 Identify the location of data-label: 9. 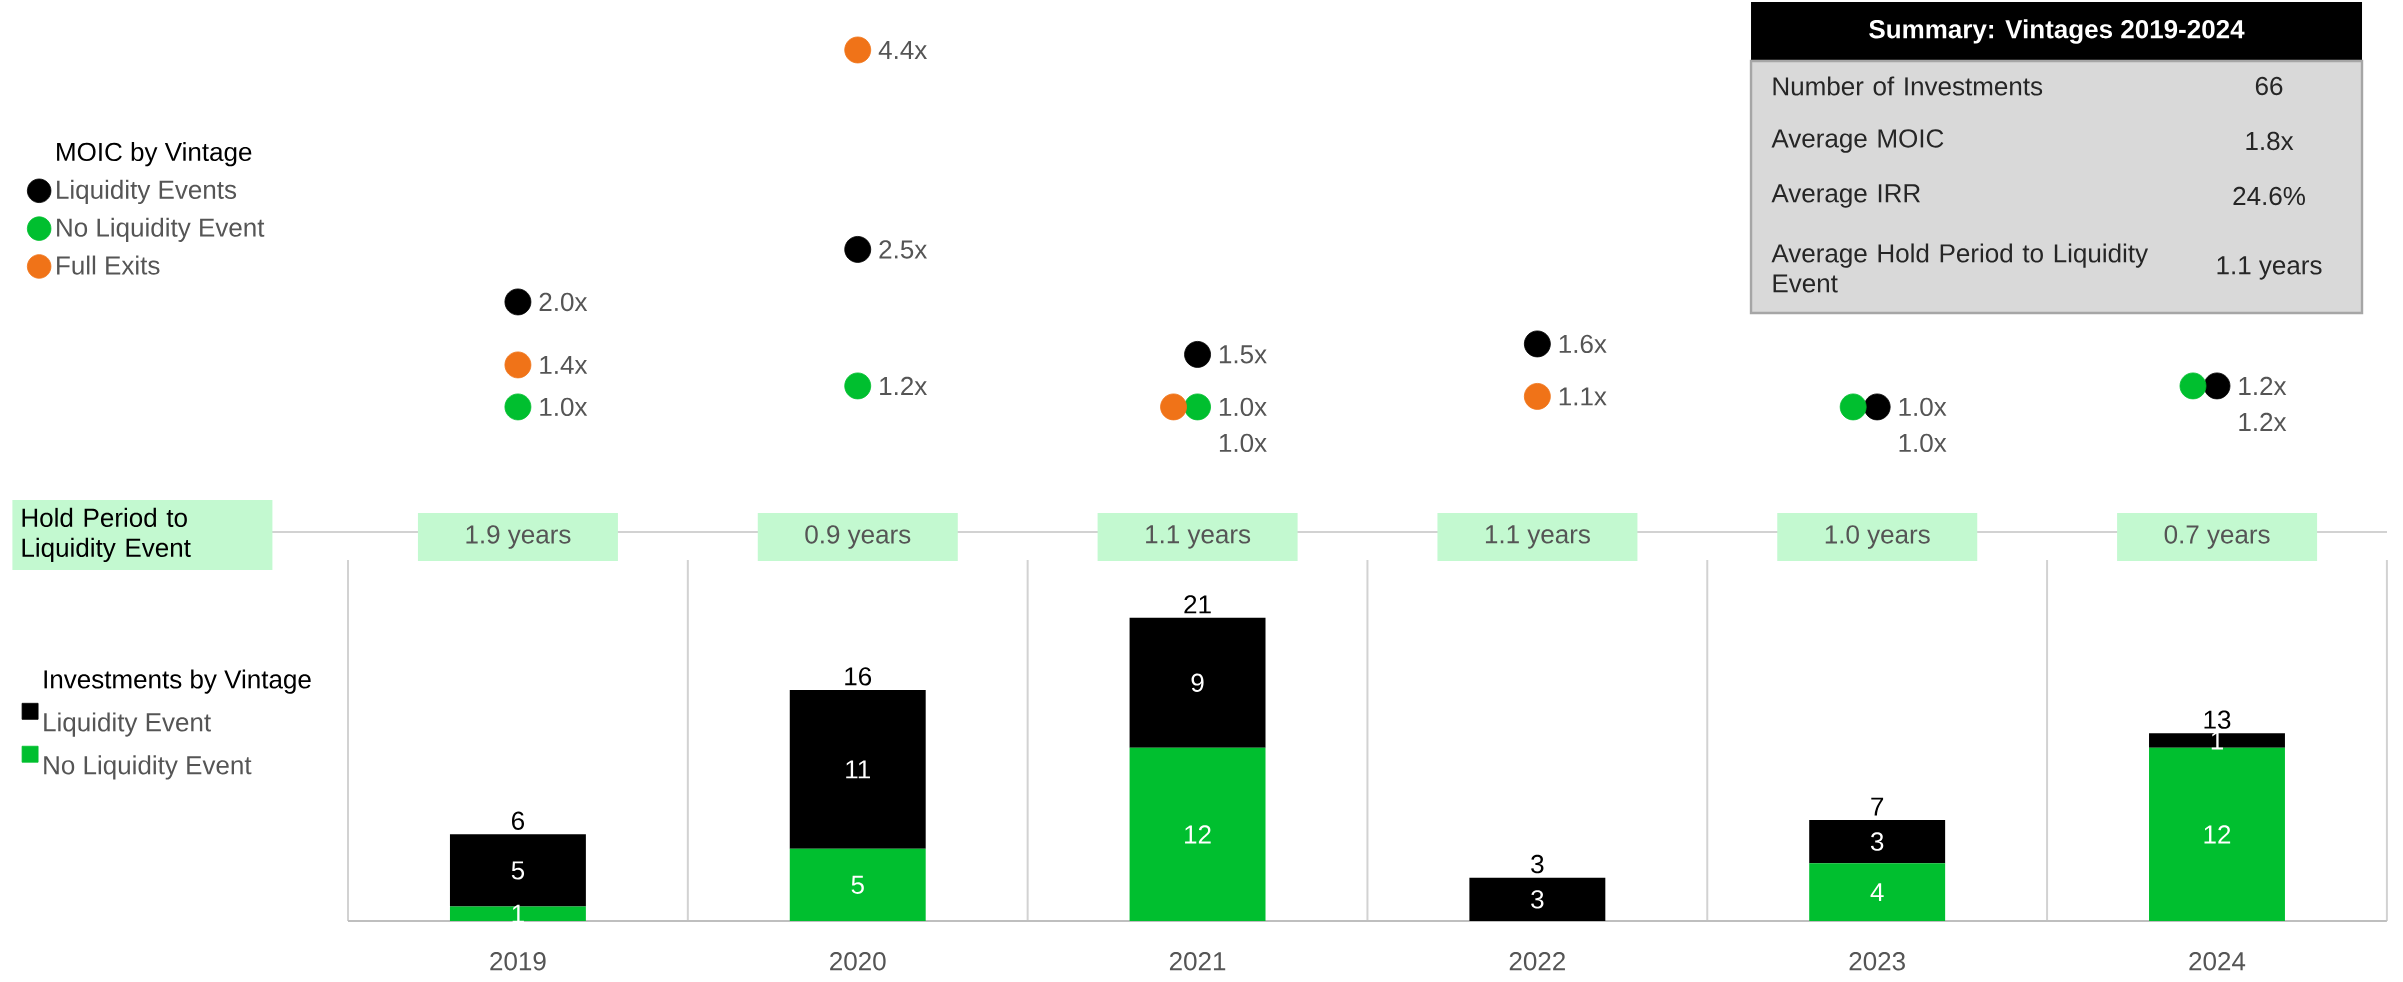
(1197, 682).